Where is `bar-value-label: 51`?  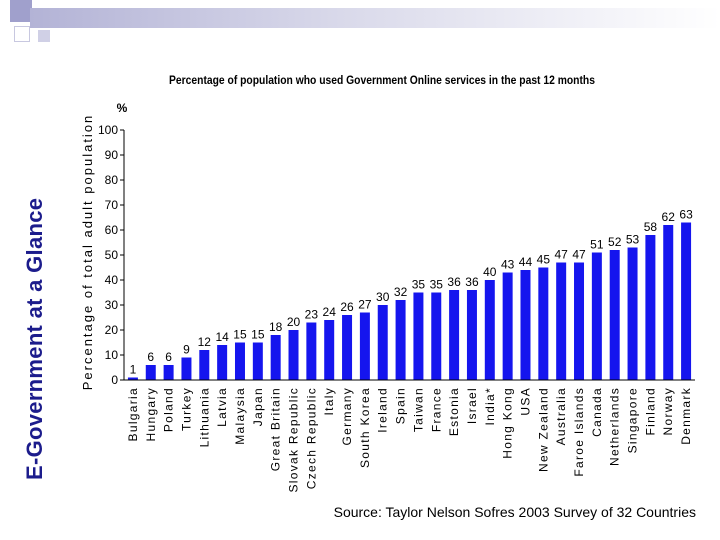 bar-value-label: 51 is located at coordinates (597, 245).